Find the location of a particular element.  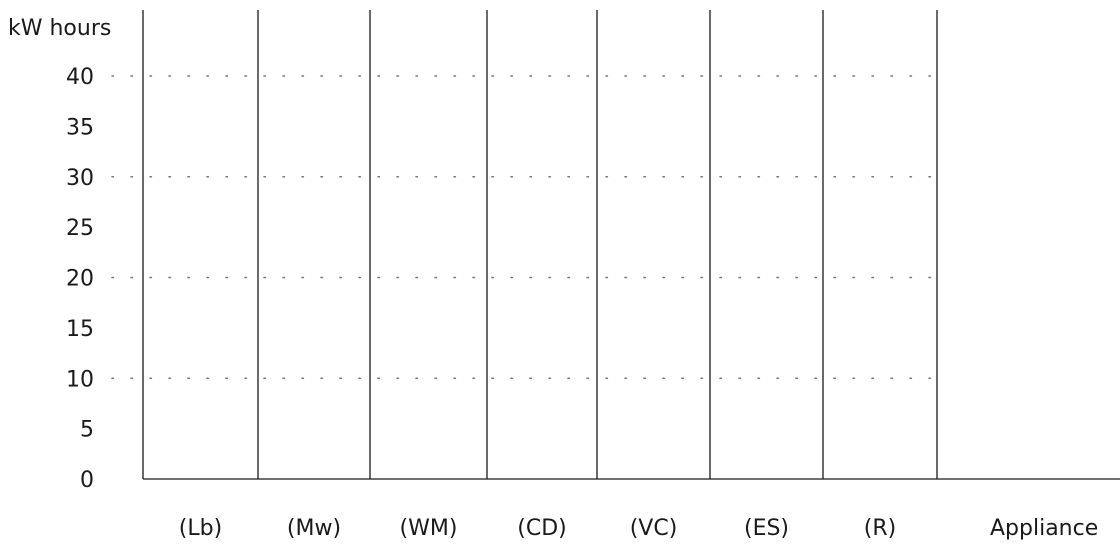

y-tick-label: 5 is located at coordinates (87, 430).